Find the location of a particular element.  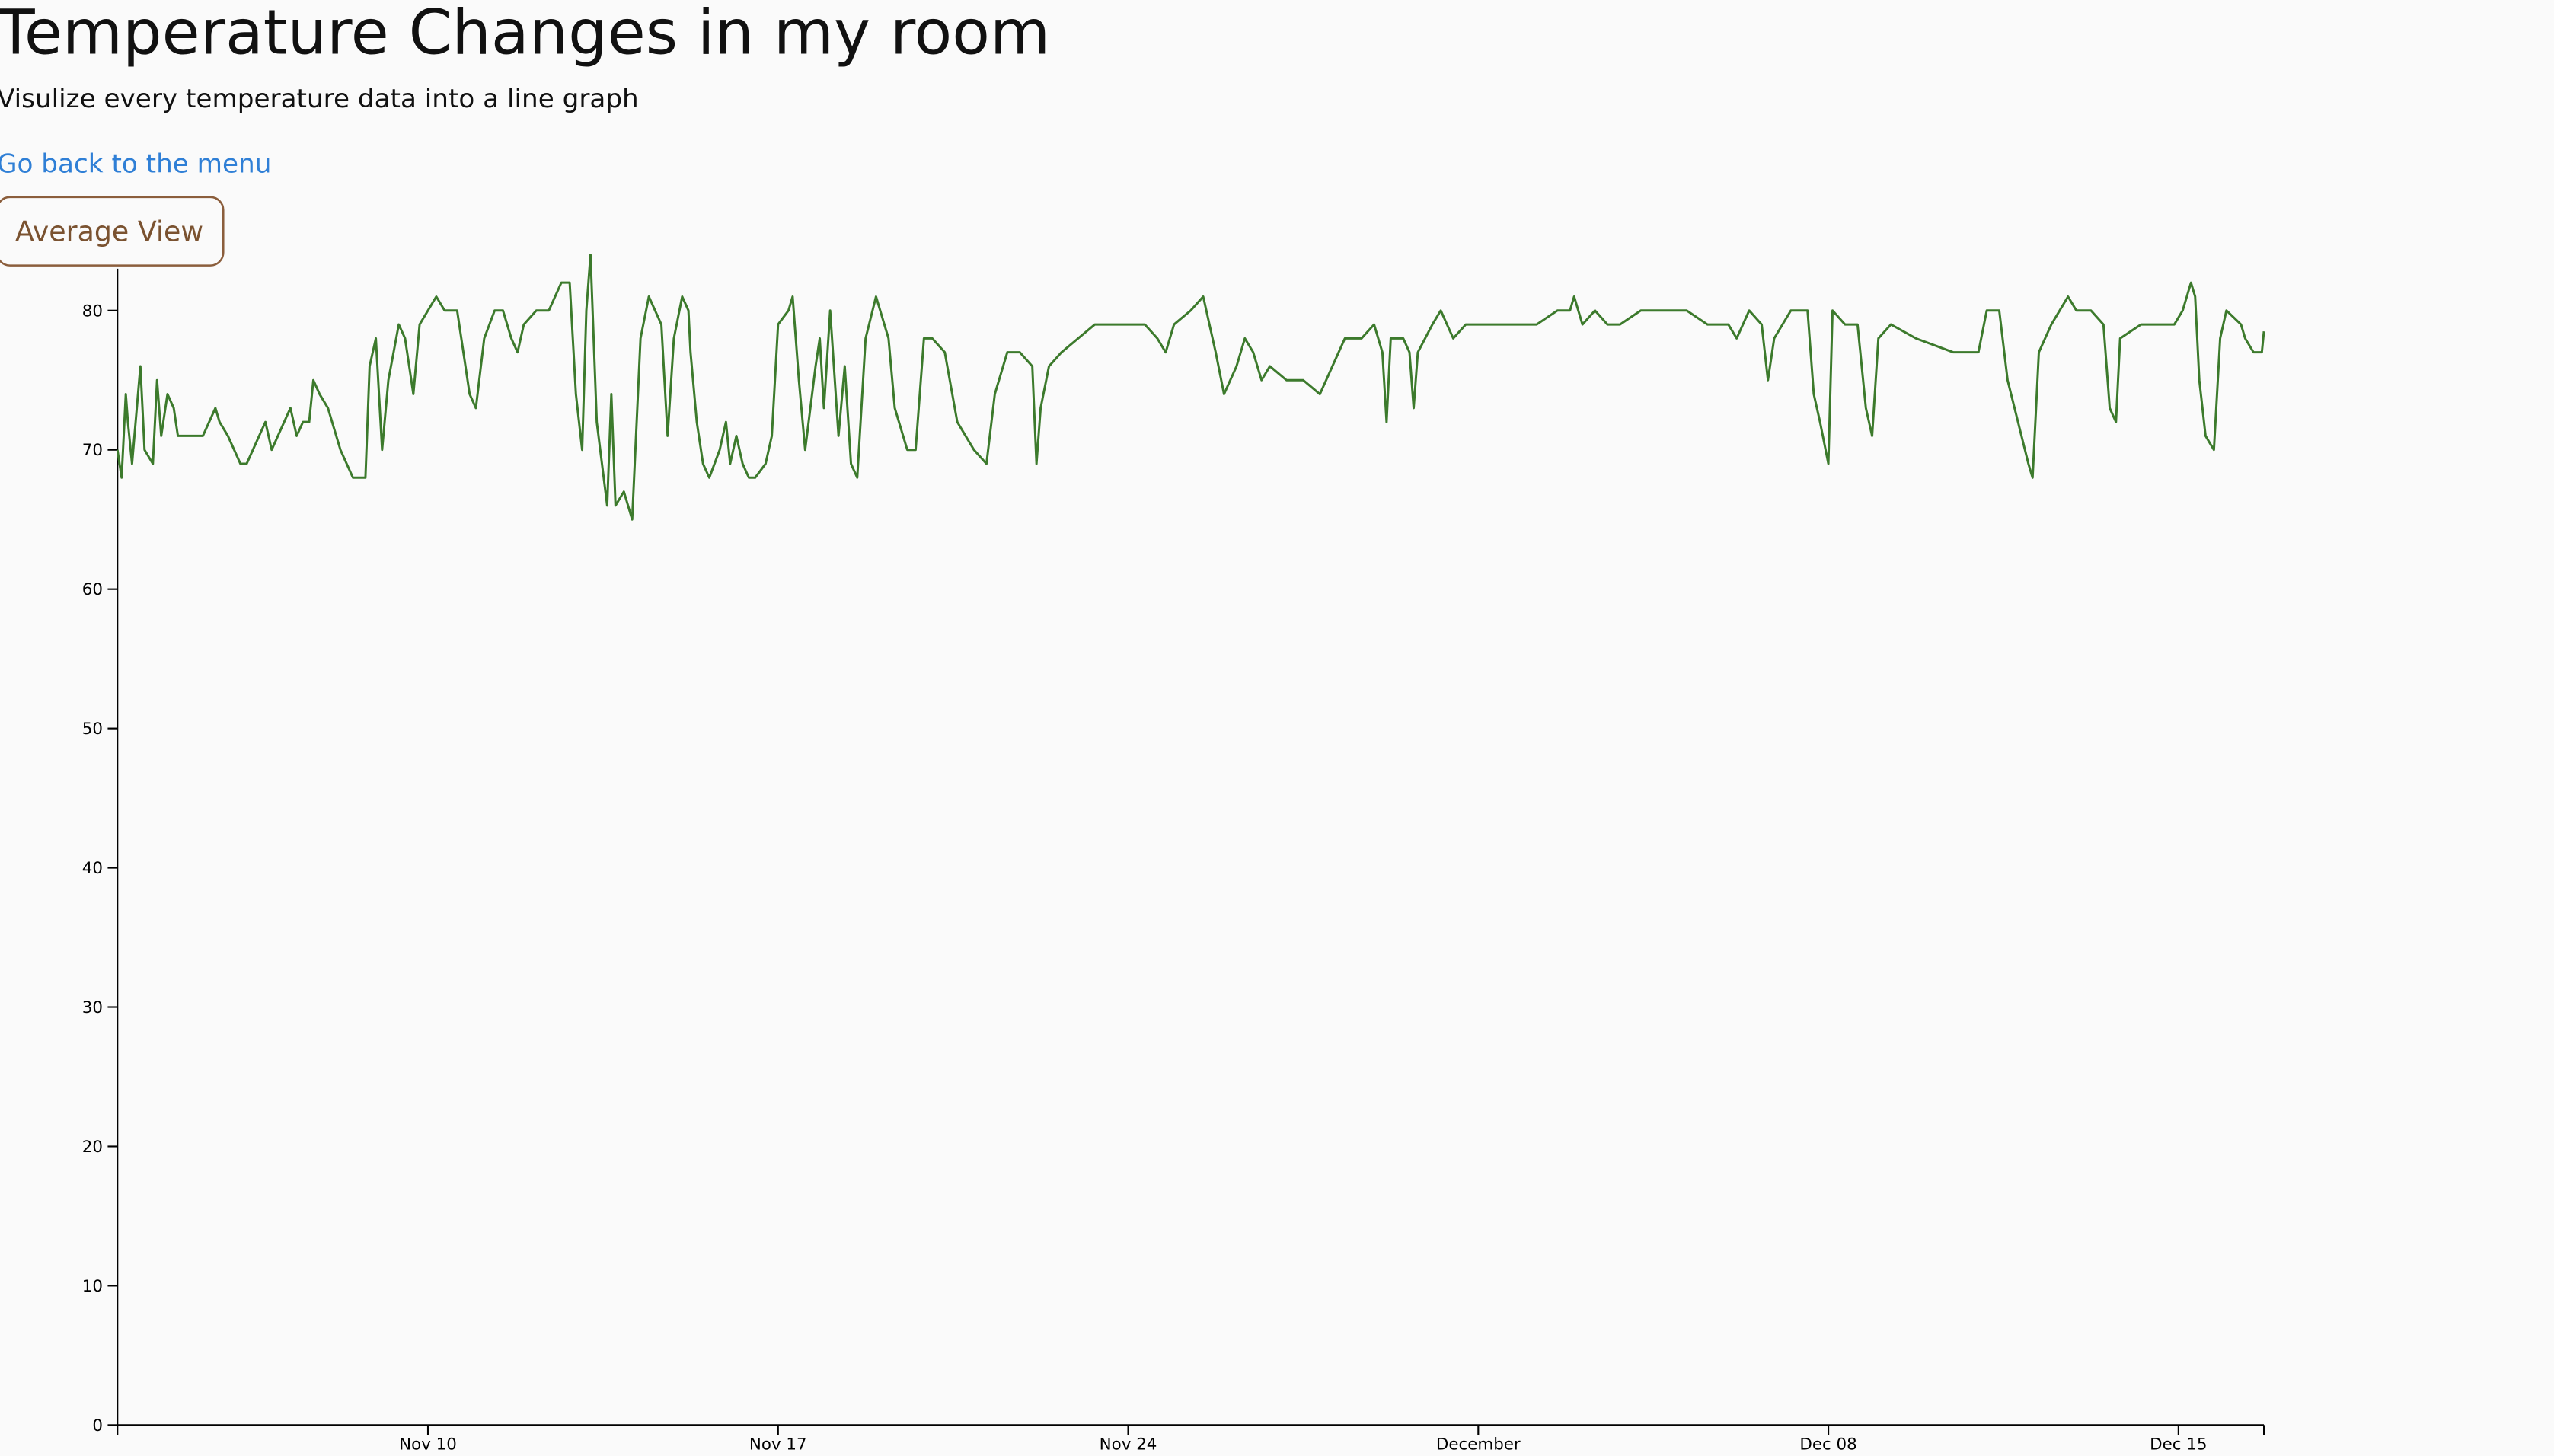

y-tick-label: 0 is located at coordinates (98, 1425).